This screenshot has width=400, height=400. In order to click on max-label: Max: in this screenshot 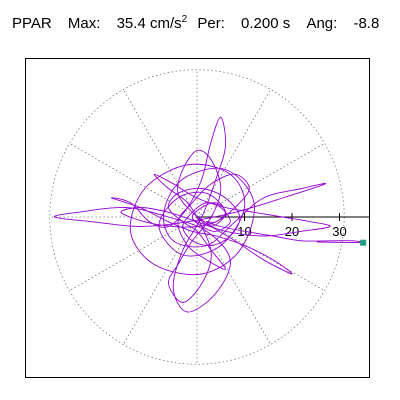, I will do `click(84, 23)`.